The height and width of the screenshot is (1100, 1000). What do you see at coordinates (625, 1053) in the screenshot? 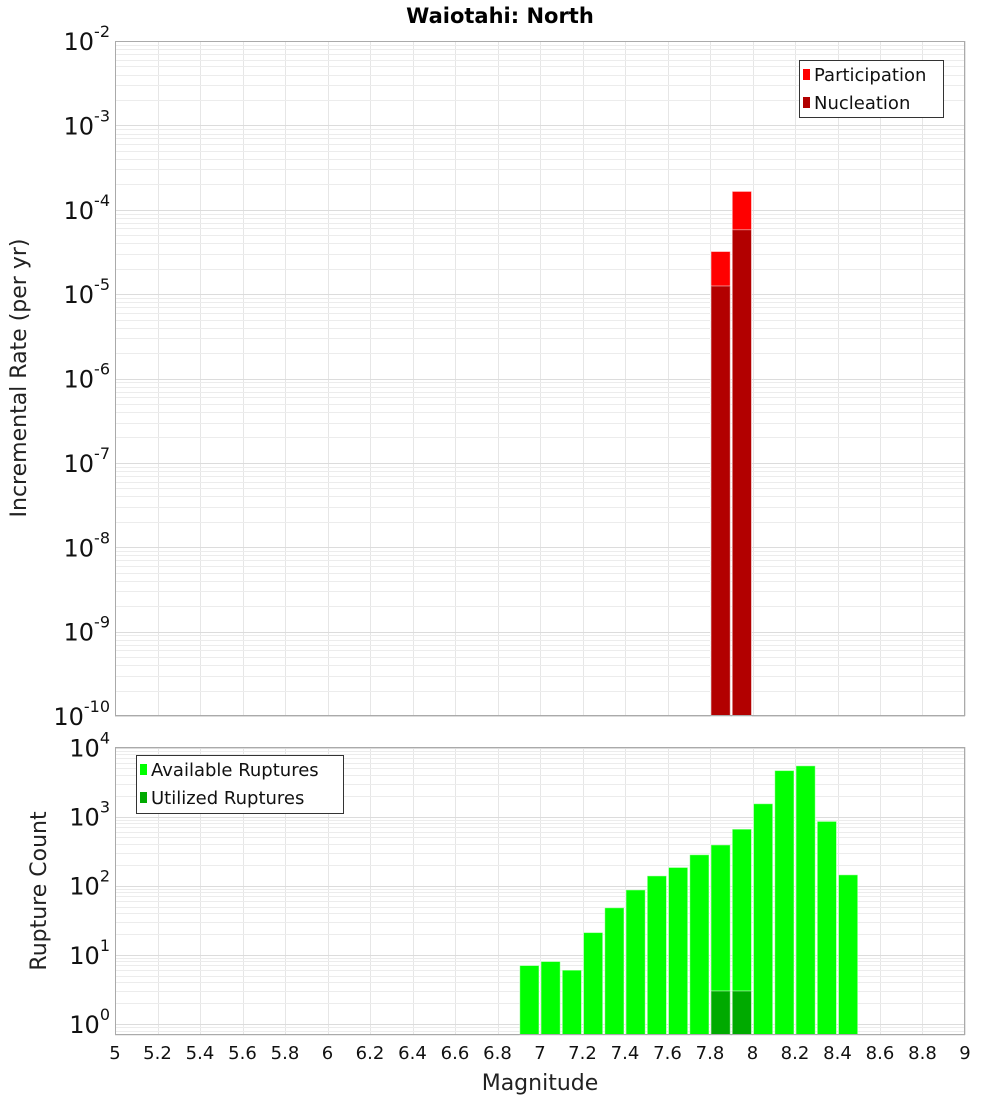
I see `x-tick-label: 7.4` at bounding box center [625, 1053].